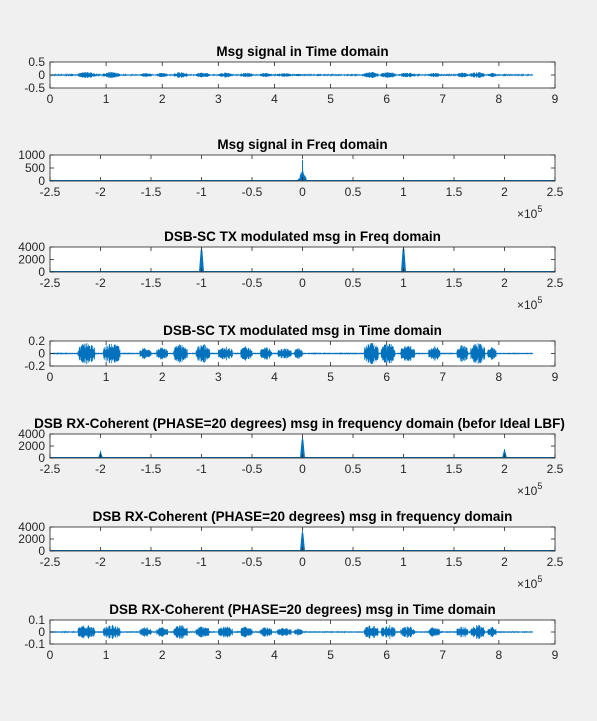 Image resolution: width=597 pixels, height=721 pixels. I want to click on subplot-title: DSB-SC TX modulated msg in Time domain, so click(302, 330).